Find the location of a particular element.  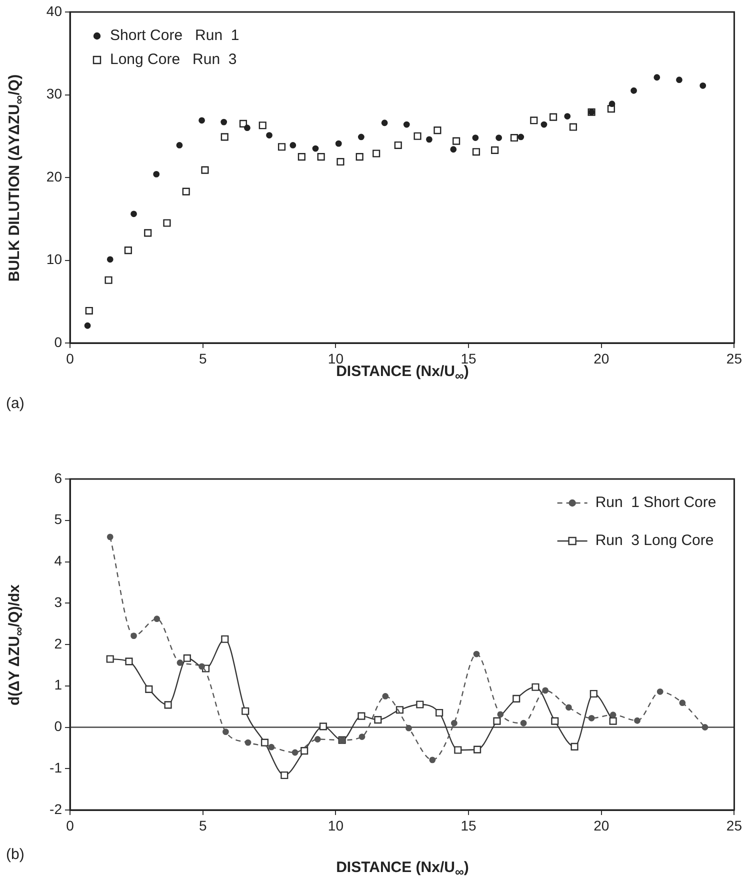

text: (b) is located at coordinates (15, 854).